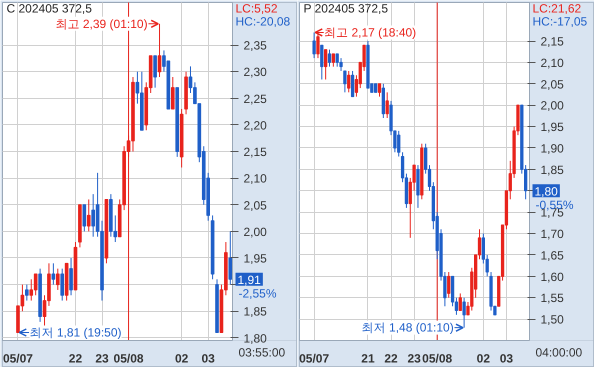 Image resolution: width=601 pixels, height=377 pixels. What do you see at coordinates (557, 9) in the screenshot?
I see `text: LC:21,62` at bounding box center [557, 9].